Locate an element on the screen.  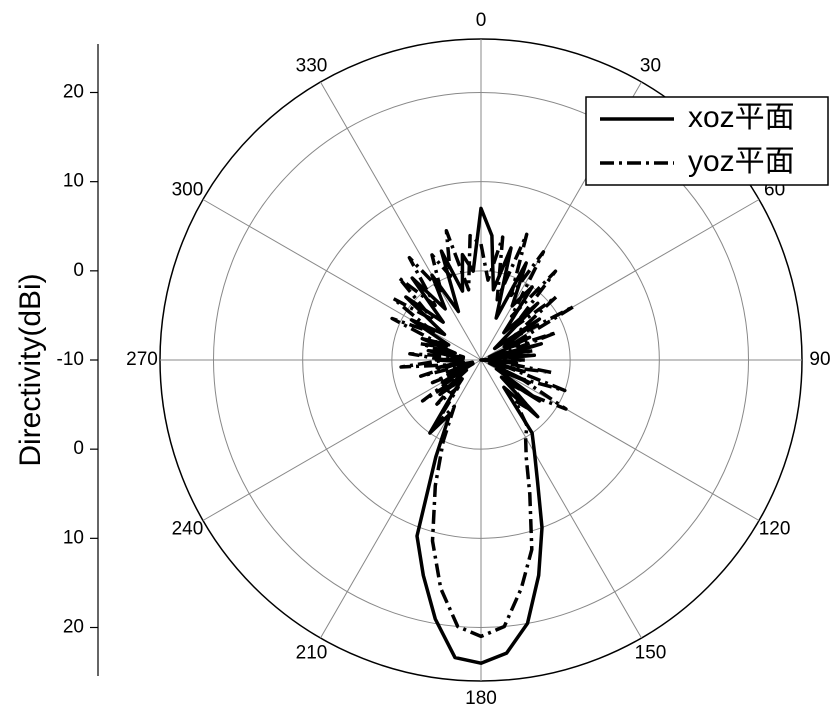
theta-tick-label: 120 is located at coordinates (775, 529).